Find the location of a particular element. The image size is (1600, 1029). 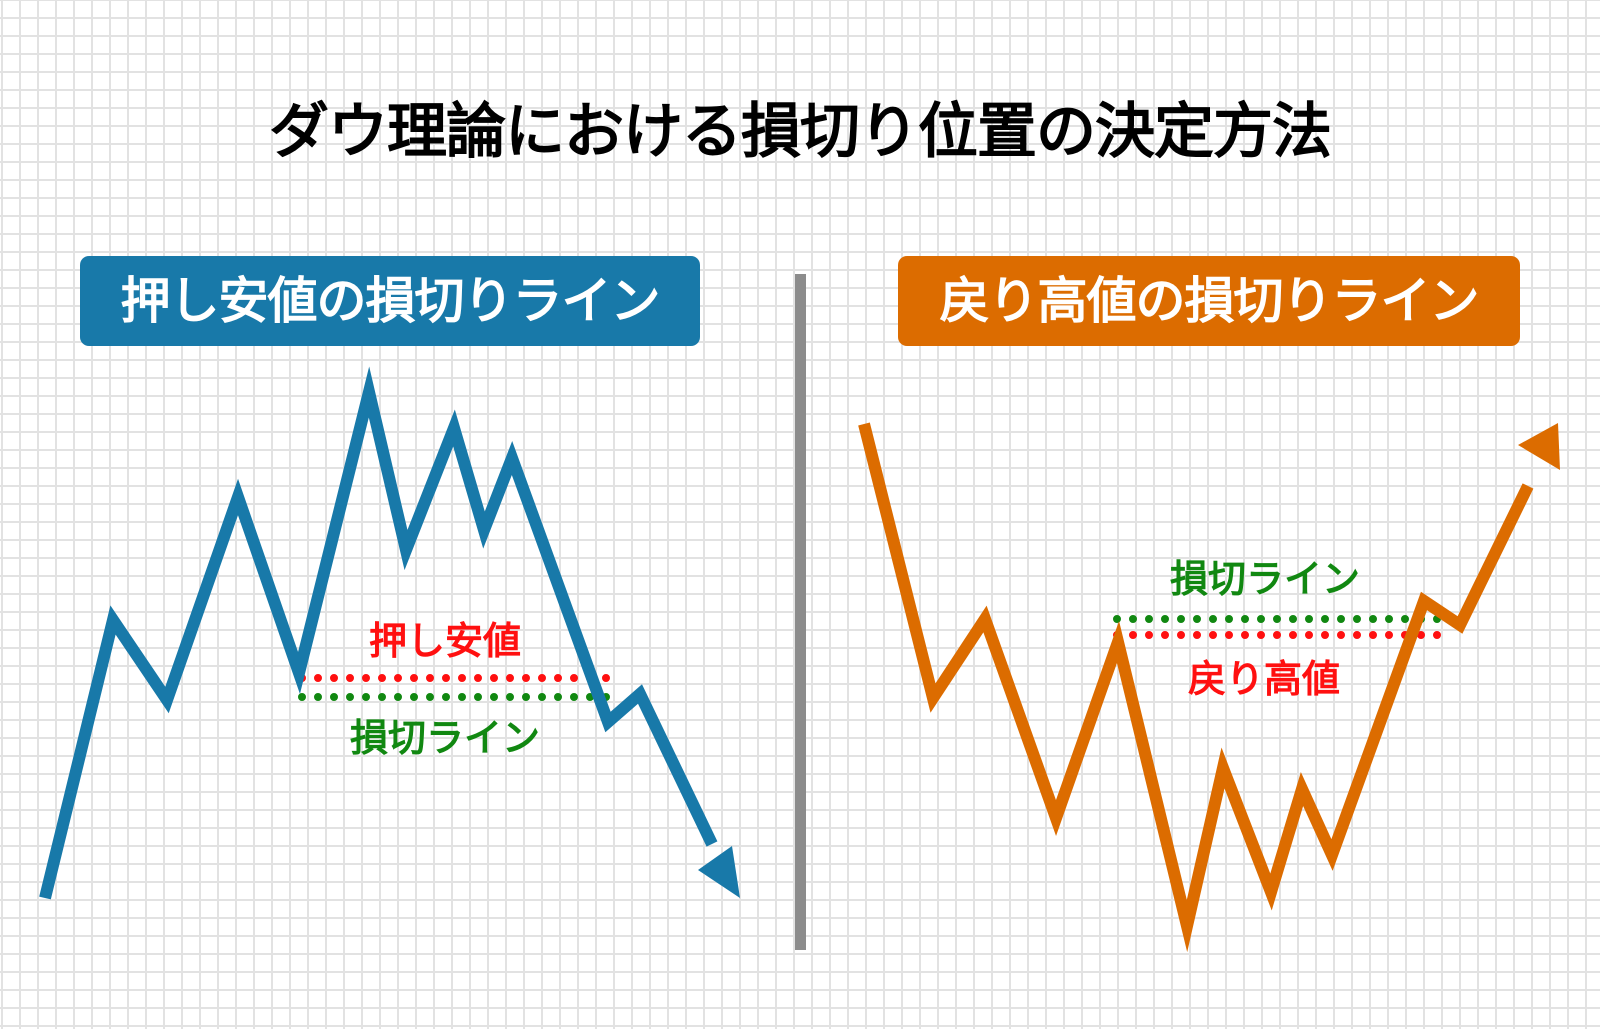

panel-divider is located at coordinates (800, 612).